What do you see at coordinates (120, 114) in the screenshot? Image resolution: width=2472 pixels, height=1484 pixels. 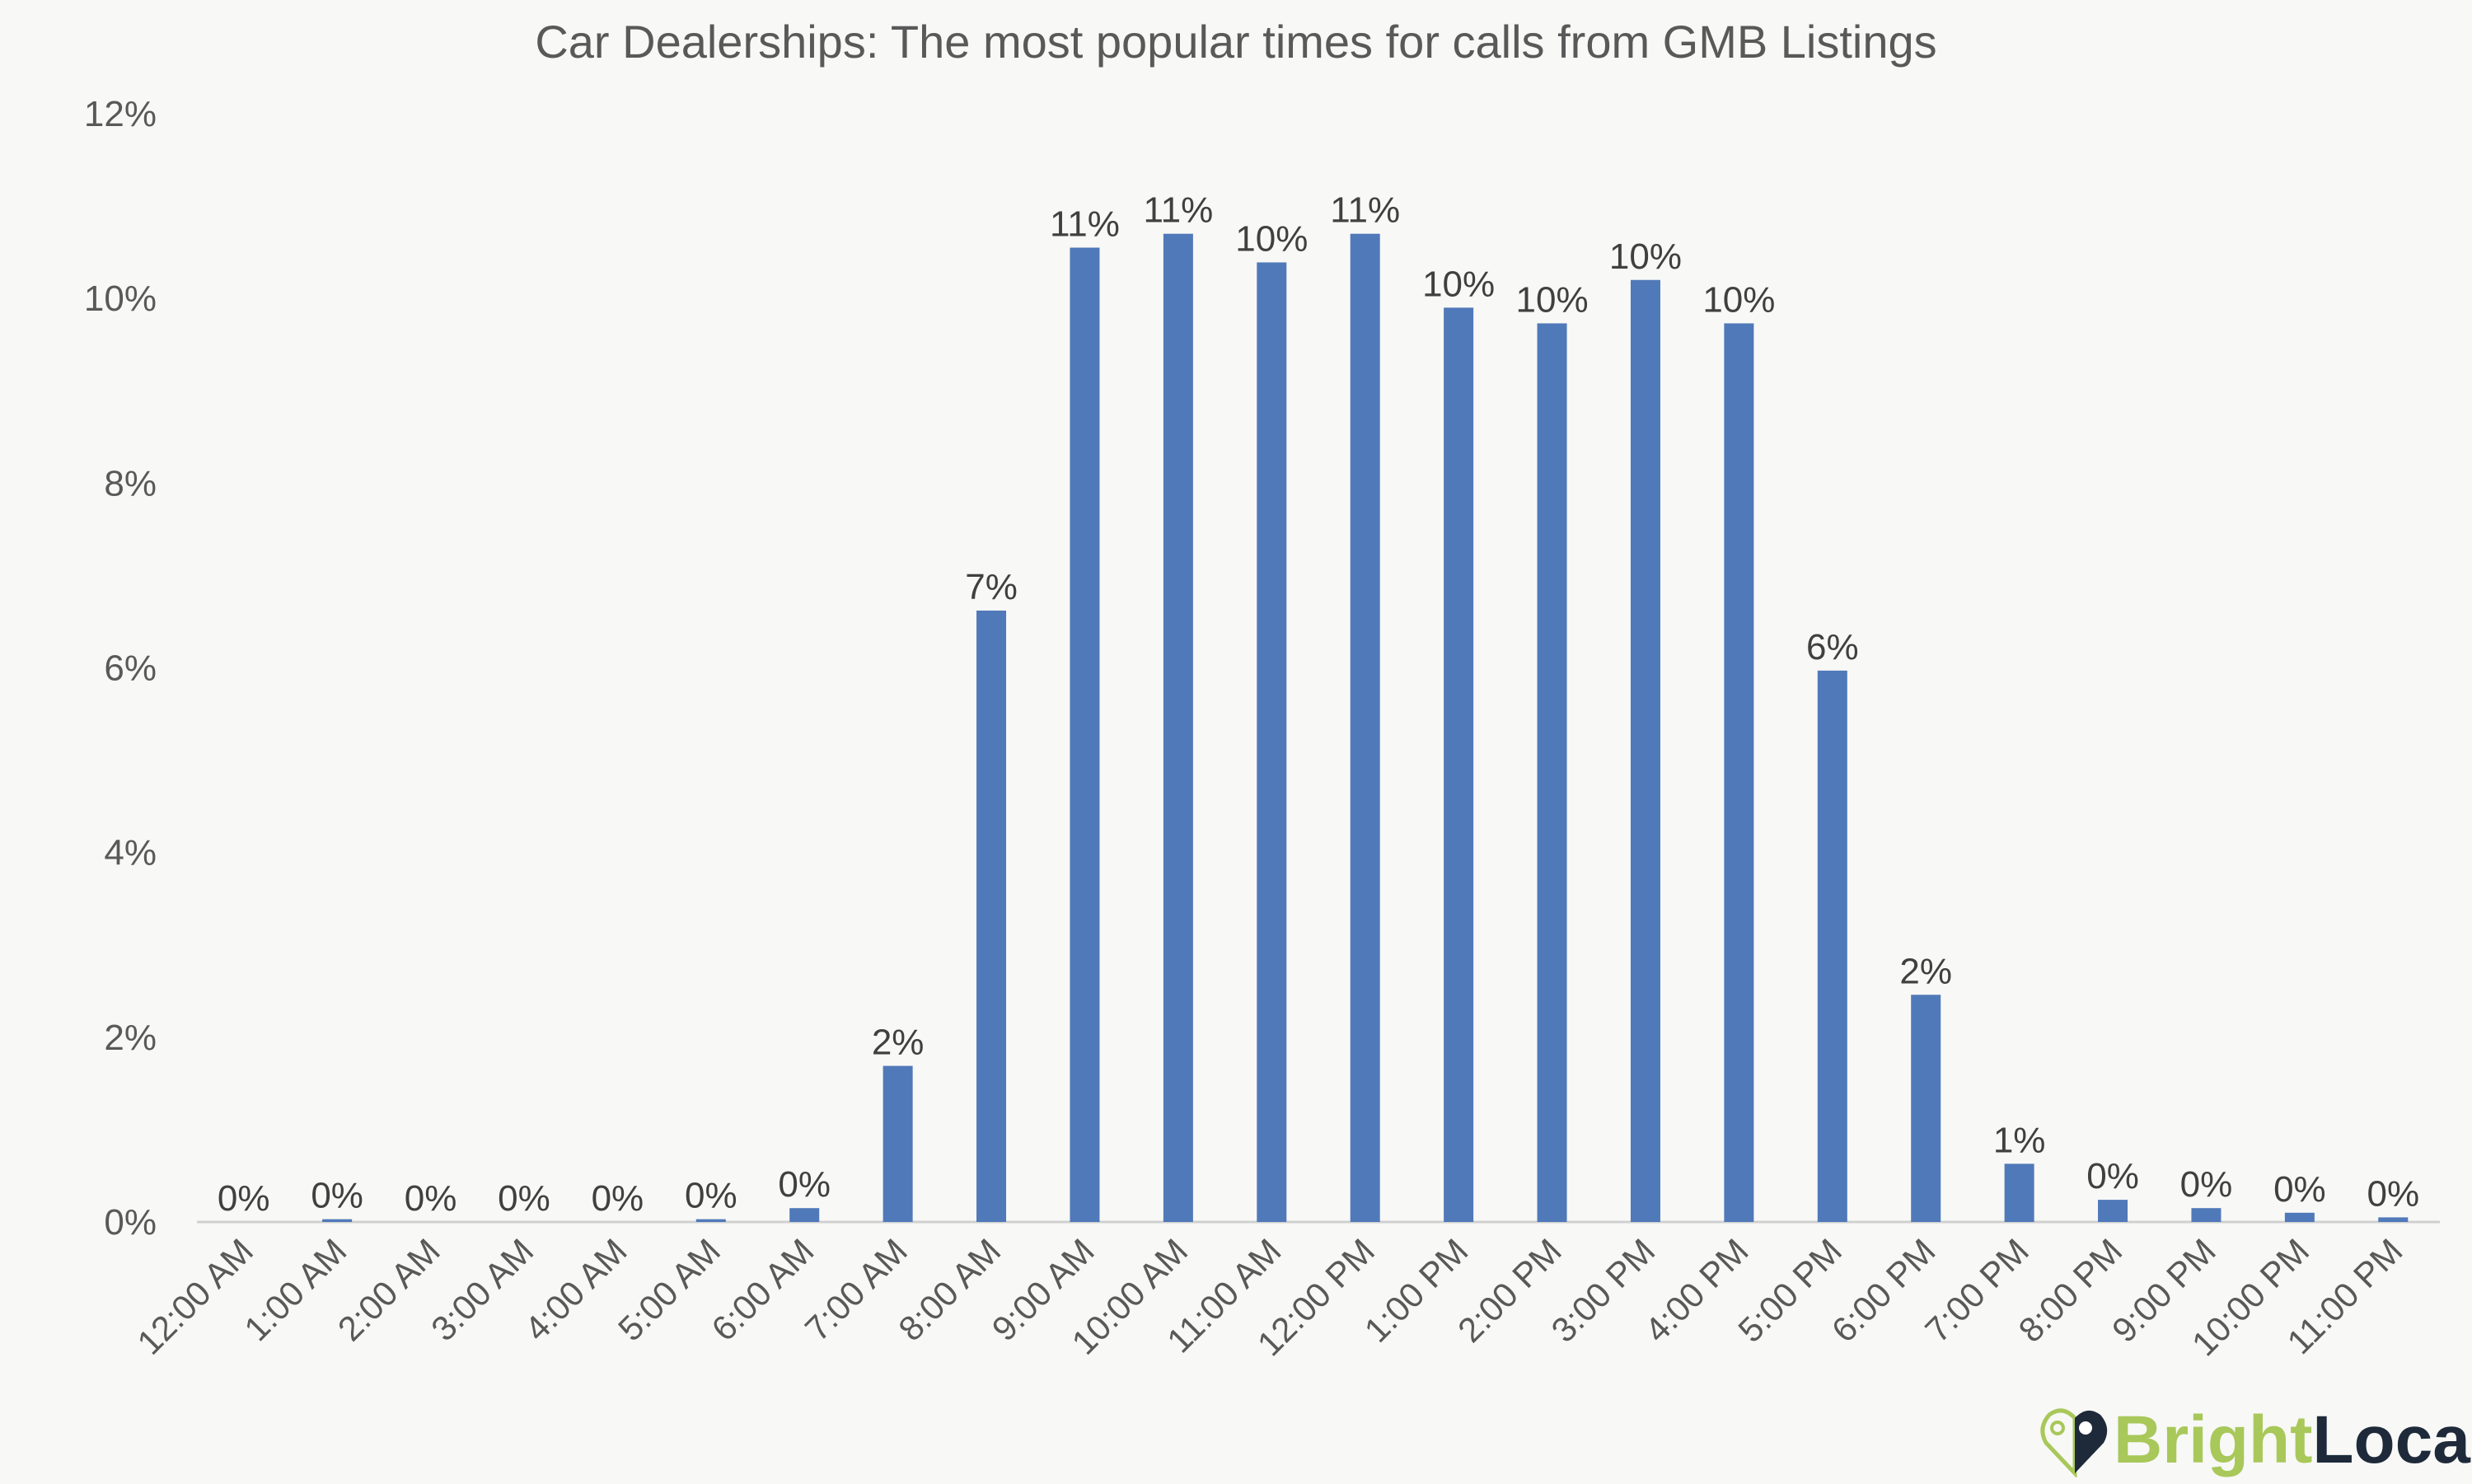 I see `y-tick-label: 12%` at bounding box center [120, 114].